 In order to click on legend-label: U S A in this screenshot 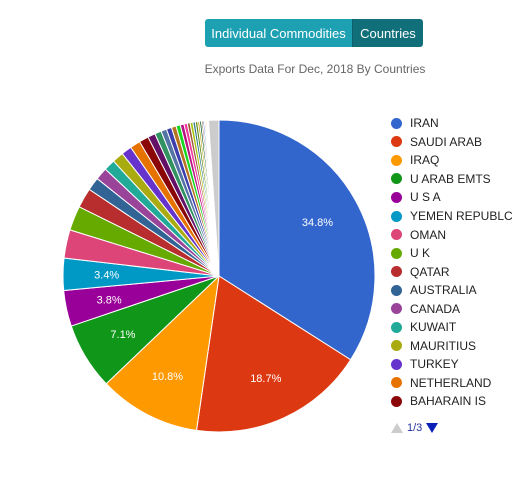, I will do `click(425, 197)`.